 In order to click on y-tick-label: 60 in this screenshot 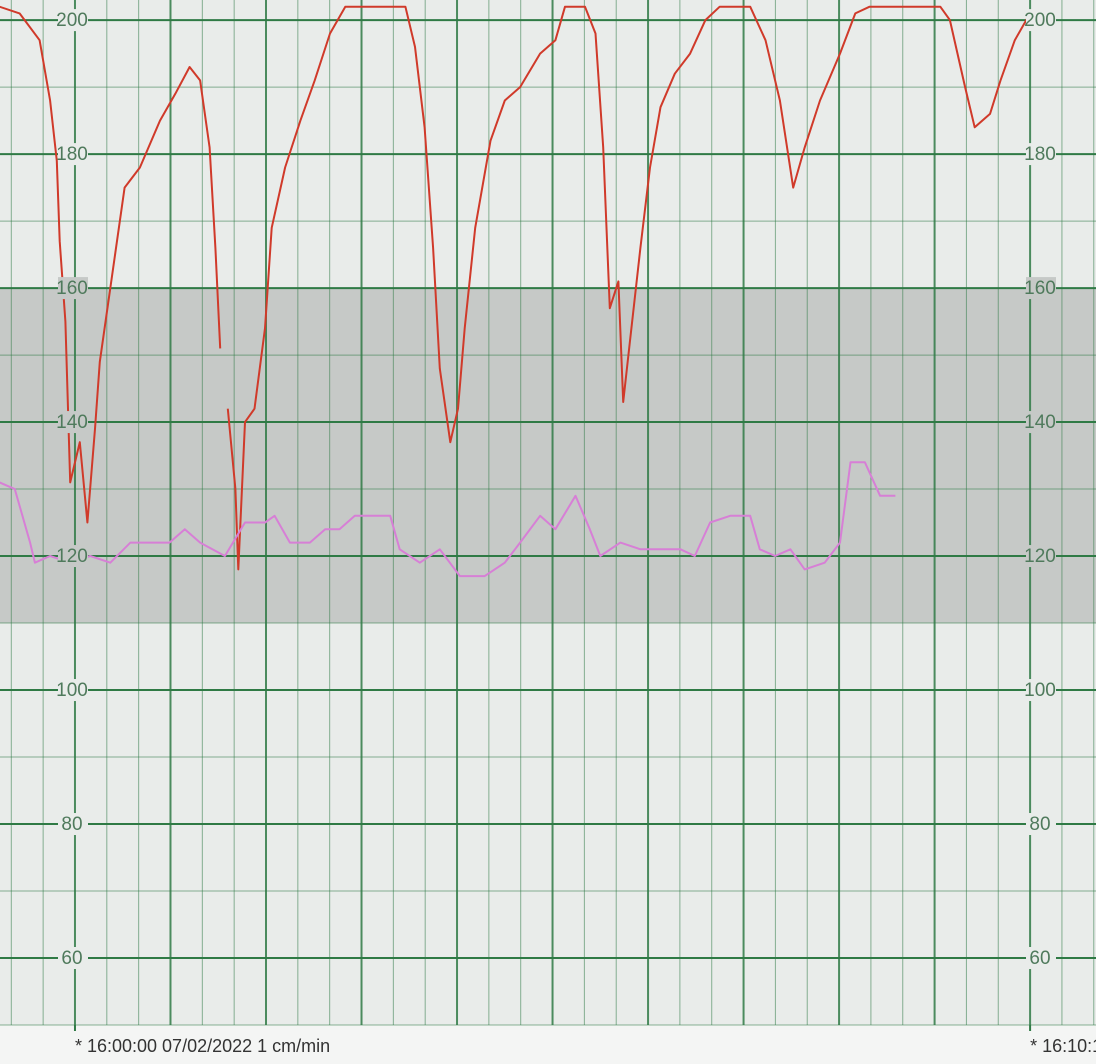, I will do `click(71, 958)`.